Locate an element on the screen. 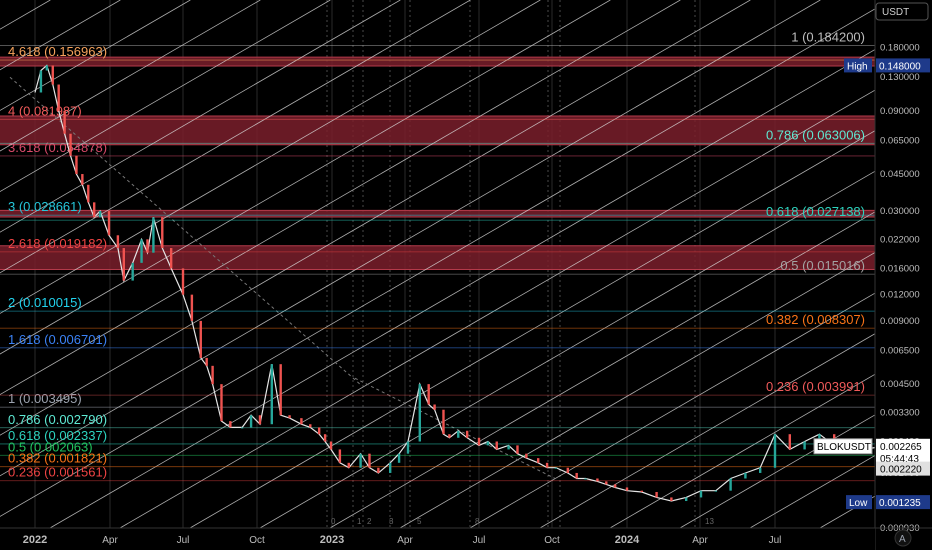  price-tick-label: 0.003300 is located at coordinates (900, 412).